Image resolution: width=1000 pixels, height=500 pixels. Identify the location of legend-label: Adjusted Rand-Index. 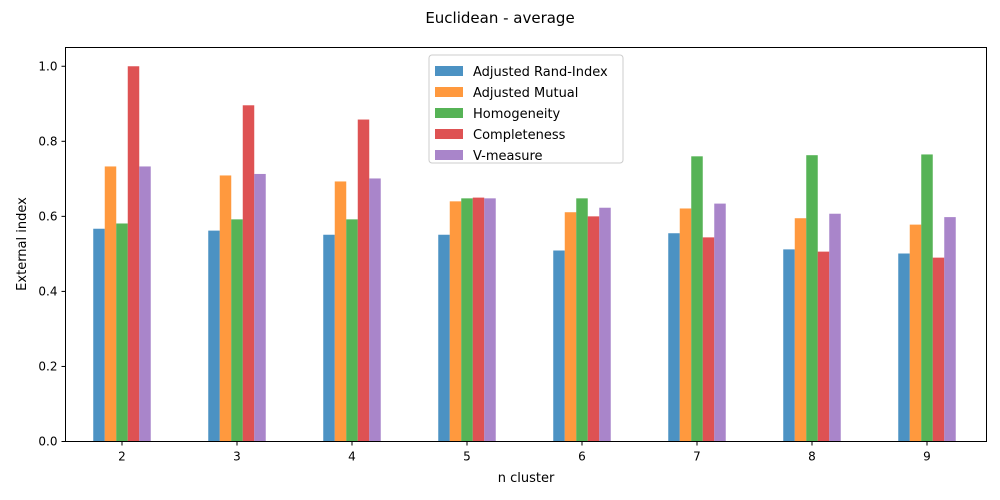
(540, 72).